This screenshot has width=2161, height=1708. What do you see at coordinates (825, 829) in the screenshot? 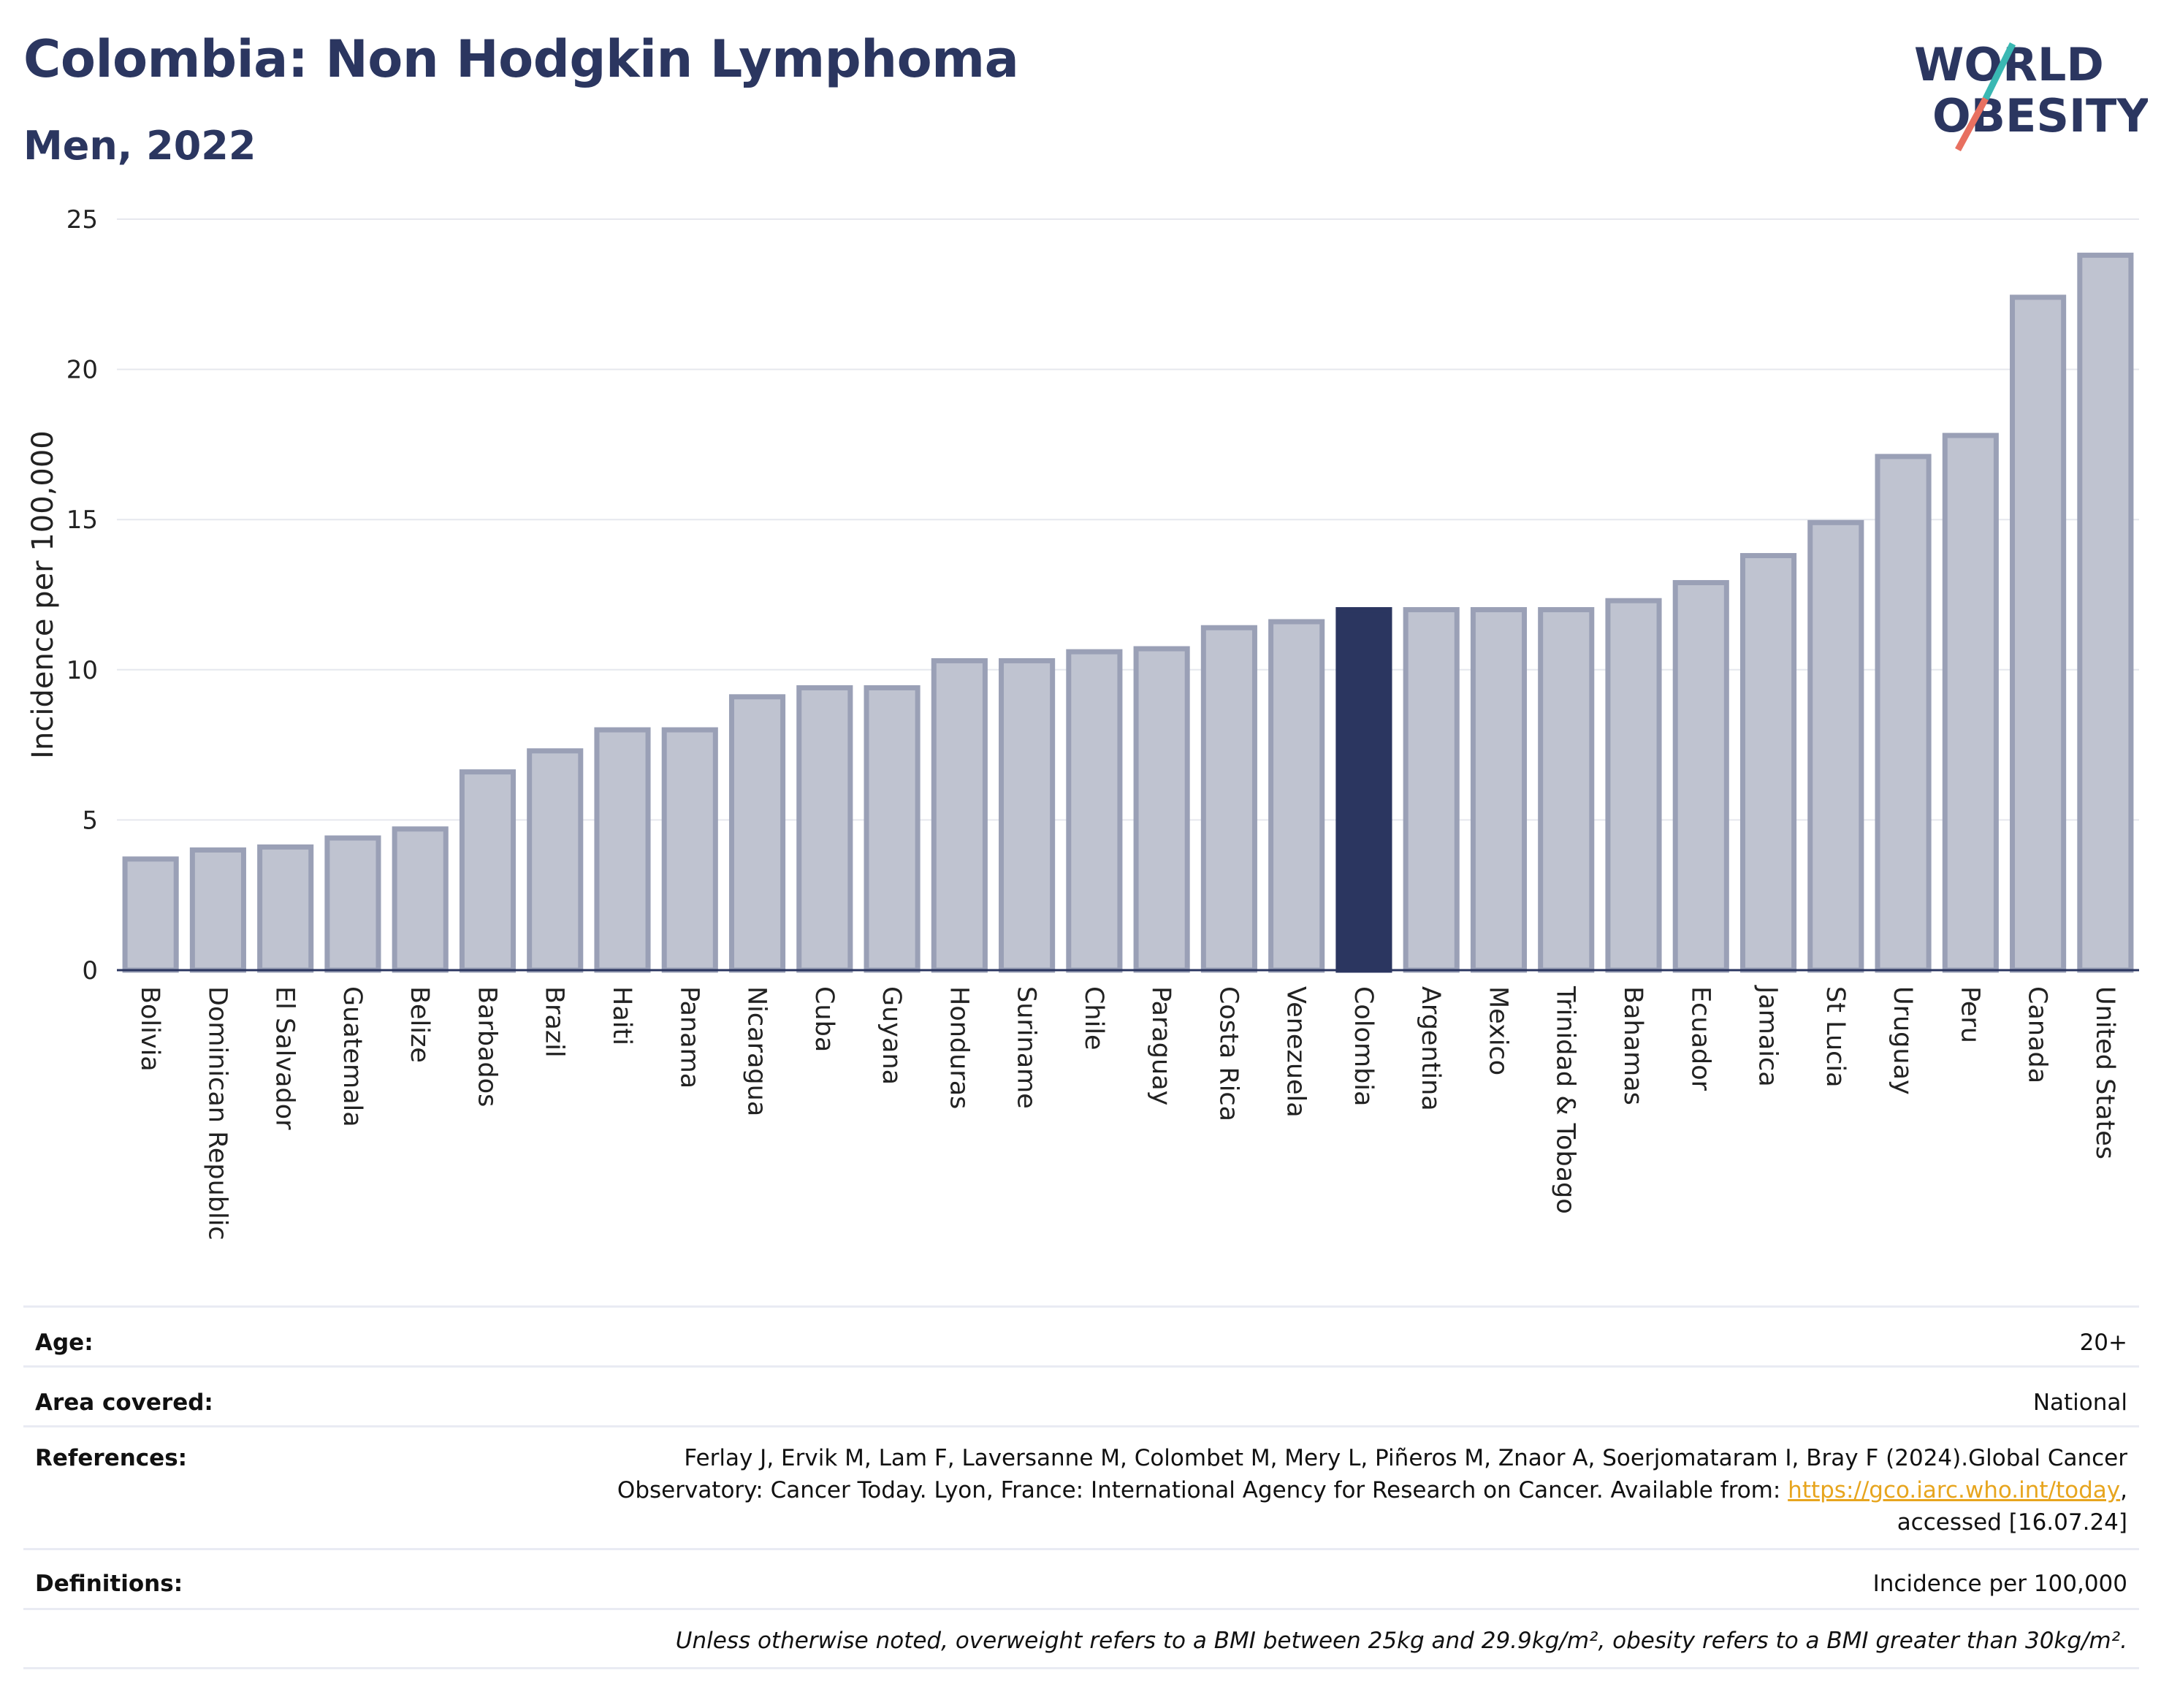
I see `bar-cuba` at bounding box center [825, 829].